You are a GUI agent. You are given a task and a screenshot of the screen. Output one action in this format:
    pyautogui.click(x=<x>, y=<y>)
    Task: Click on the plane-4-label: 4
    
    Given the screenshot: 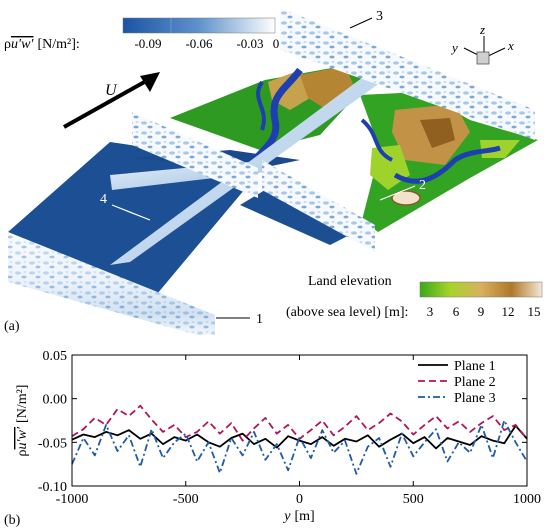 What is the action you would take?
    pyautogui.click(x=103, y=199)
    